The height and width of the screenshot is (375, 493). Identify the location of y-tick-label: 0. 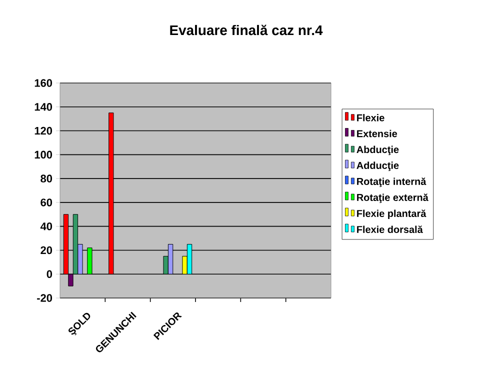
(49, 274).